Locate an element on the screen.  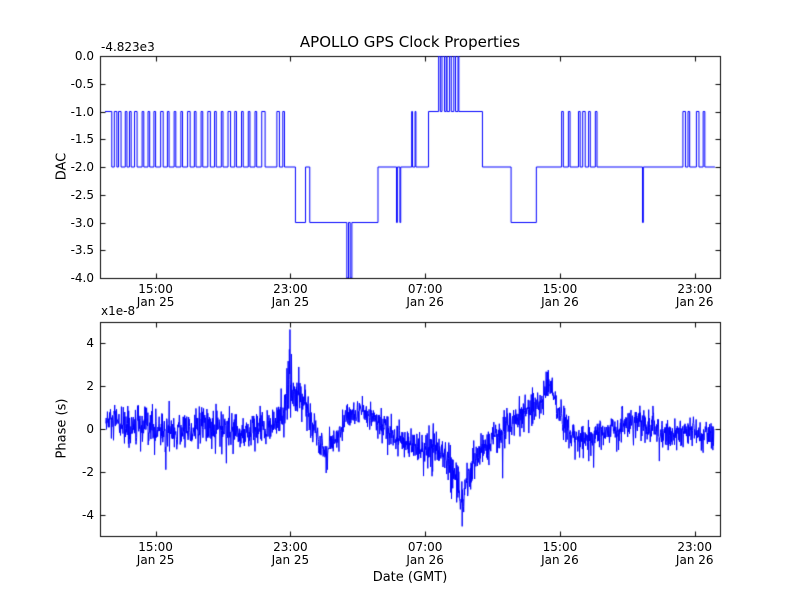
y-tick-label: 0.0 is located at coordinates (84, 56).